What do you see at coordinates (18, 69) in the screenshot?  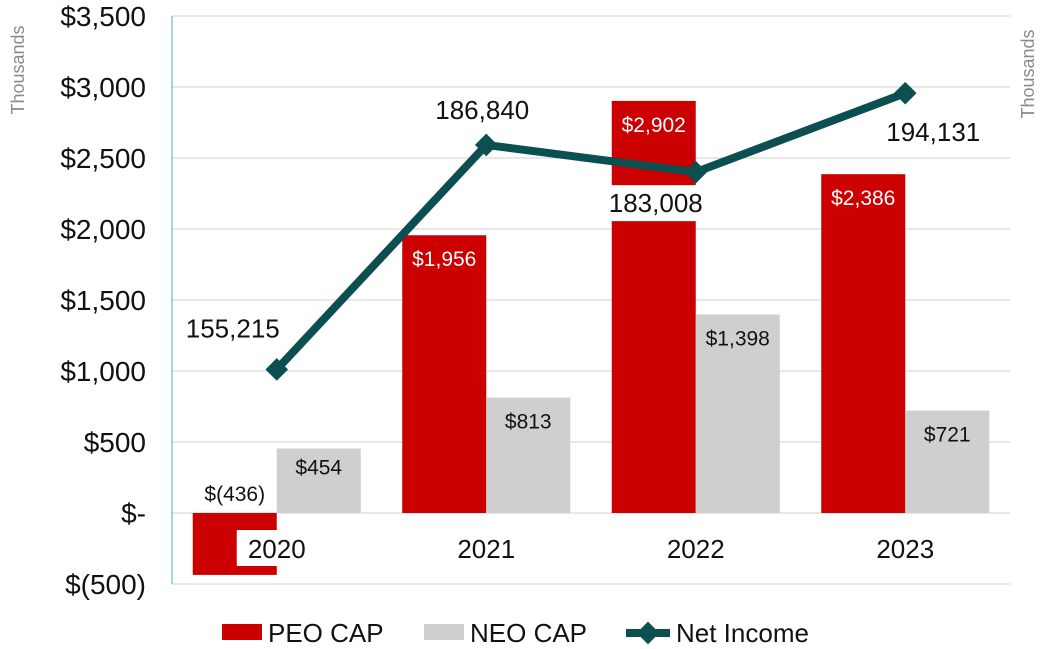 I see `left-axis-unit-label: Thousands` at bounding box center [18, 69].